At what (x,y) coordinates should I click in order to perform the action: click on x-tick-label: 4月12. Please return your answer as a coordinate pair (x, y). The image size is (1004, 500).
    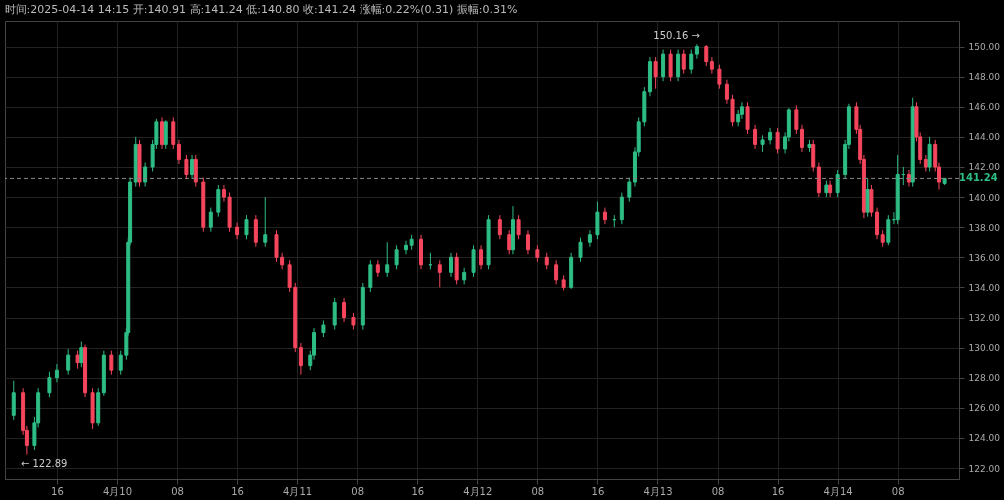
    Looking at the image, I should click on (478, 491).